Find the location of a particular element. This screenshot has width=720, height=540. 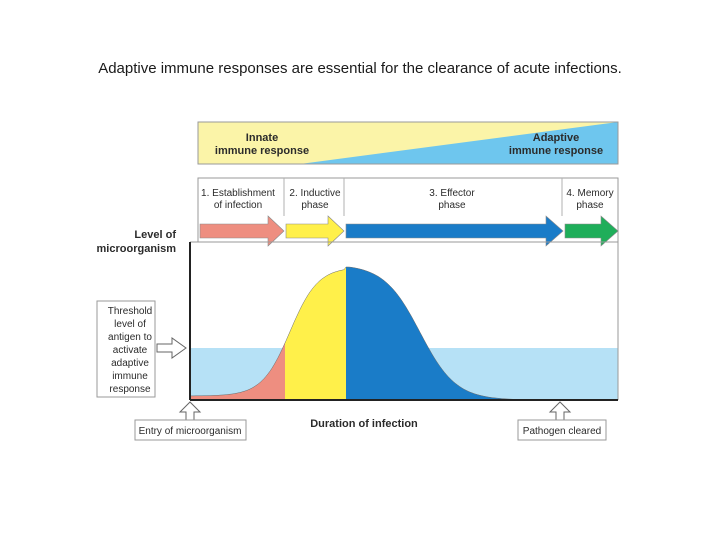

phase-1-arrow is located at coordinates (242, 231).